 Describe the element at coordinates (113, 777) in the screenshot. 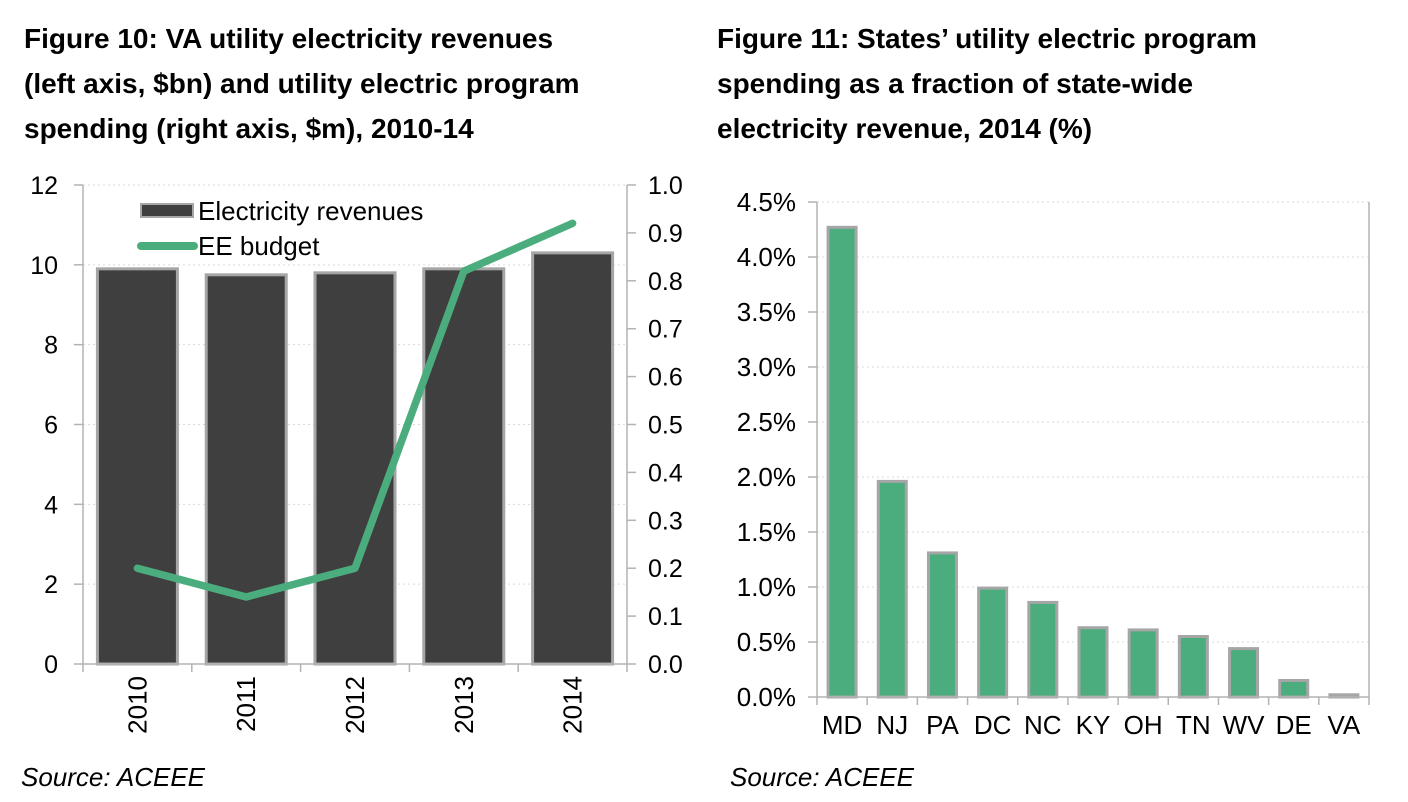

I see `figure10-source: Source: ACEEE` at that location.